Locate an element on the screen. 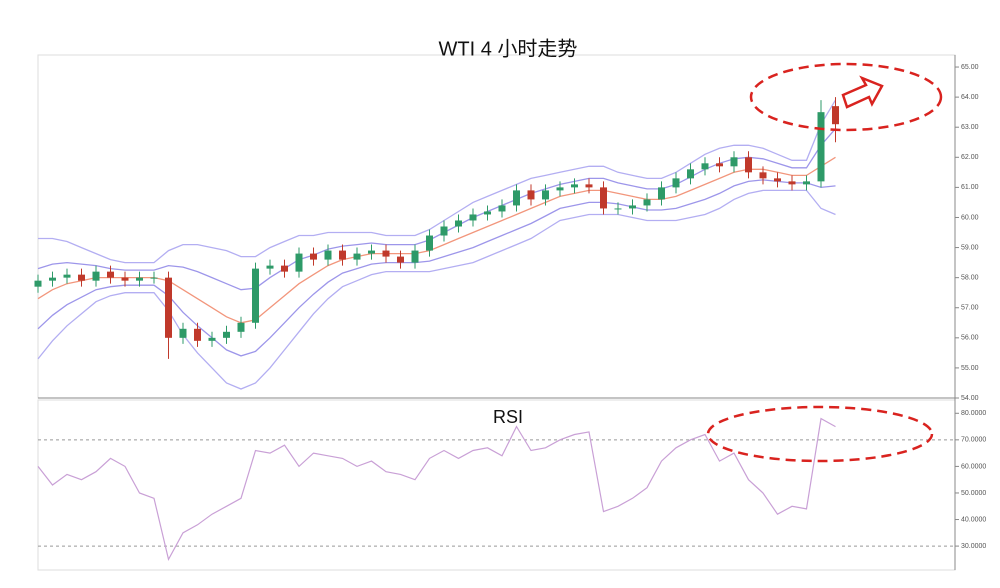 This screenshot has height=588, width=1000. y-tick-label: 58.00 is located at coordinates (970, 277).